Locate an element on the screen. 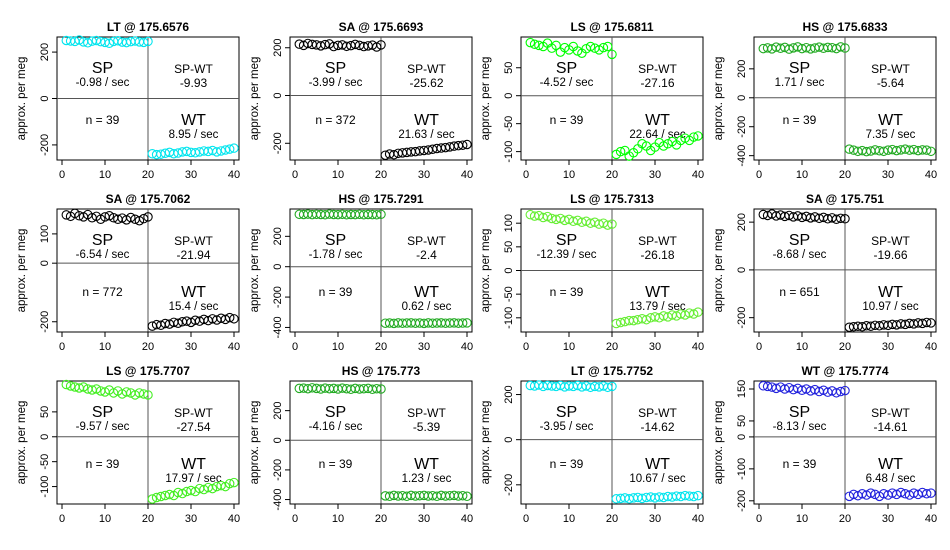  y-tick-label: -100 is located at coordinates (45, 487).